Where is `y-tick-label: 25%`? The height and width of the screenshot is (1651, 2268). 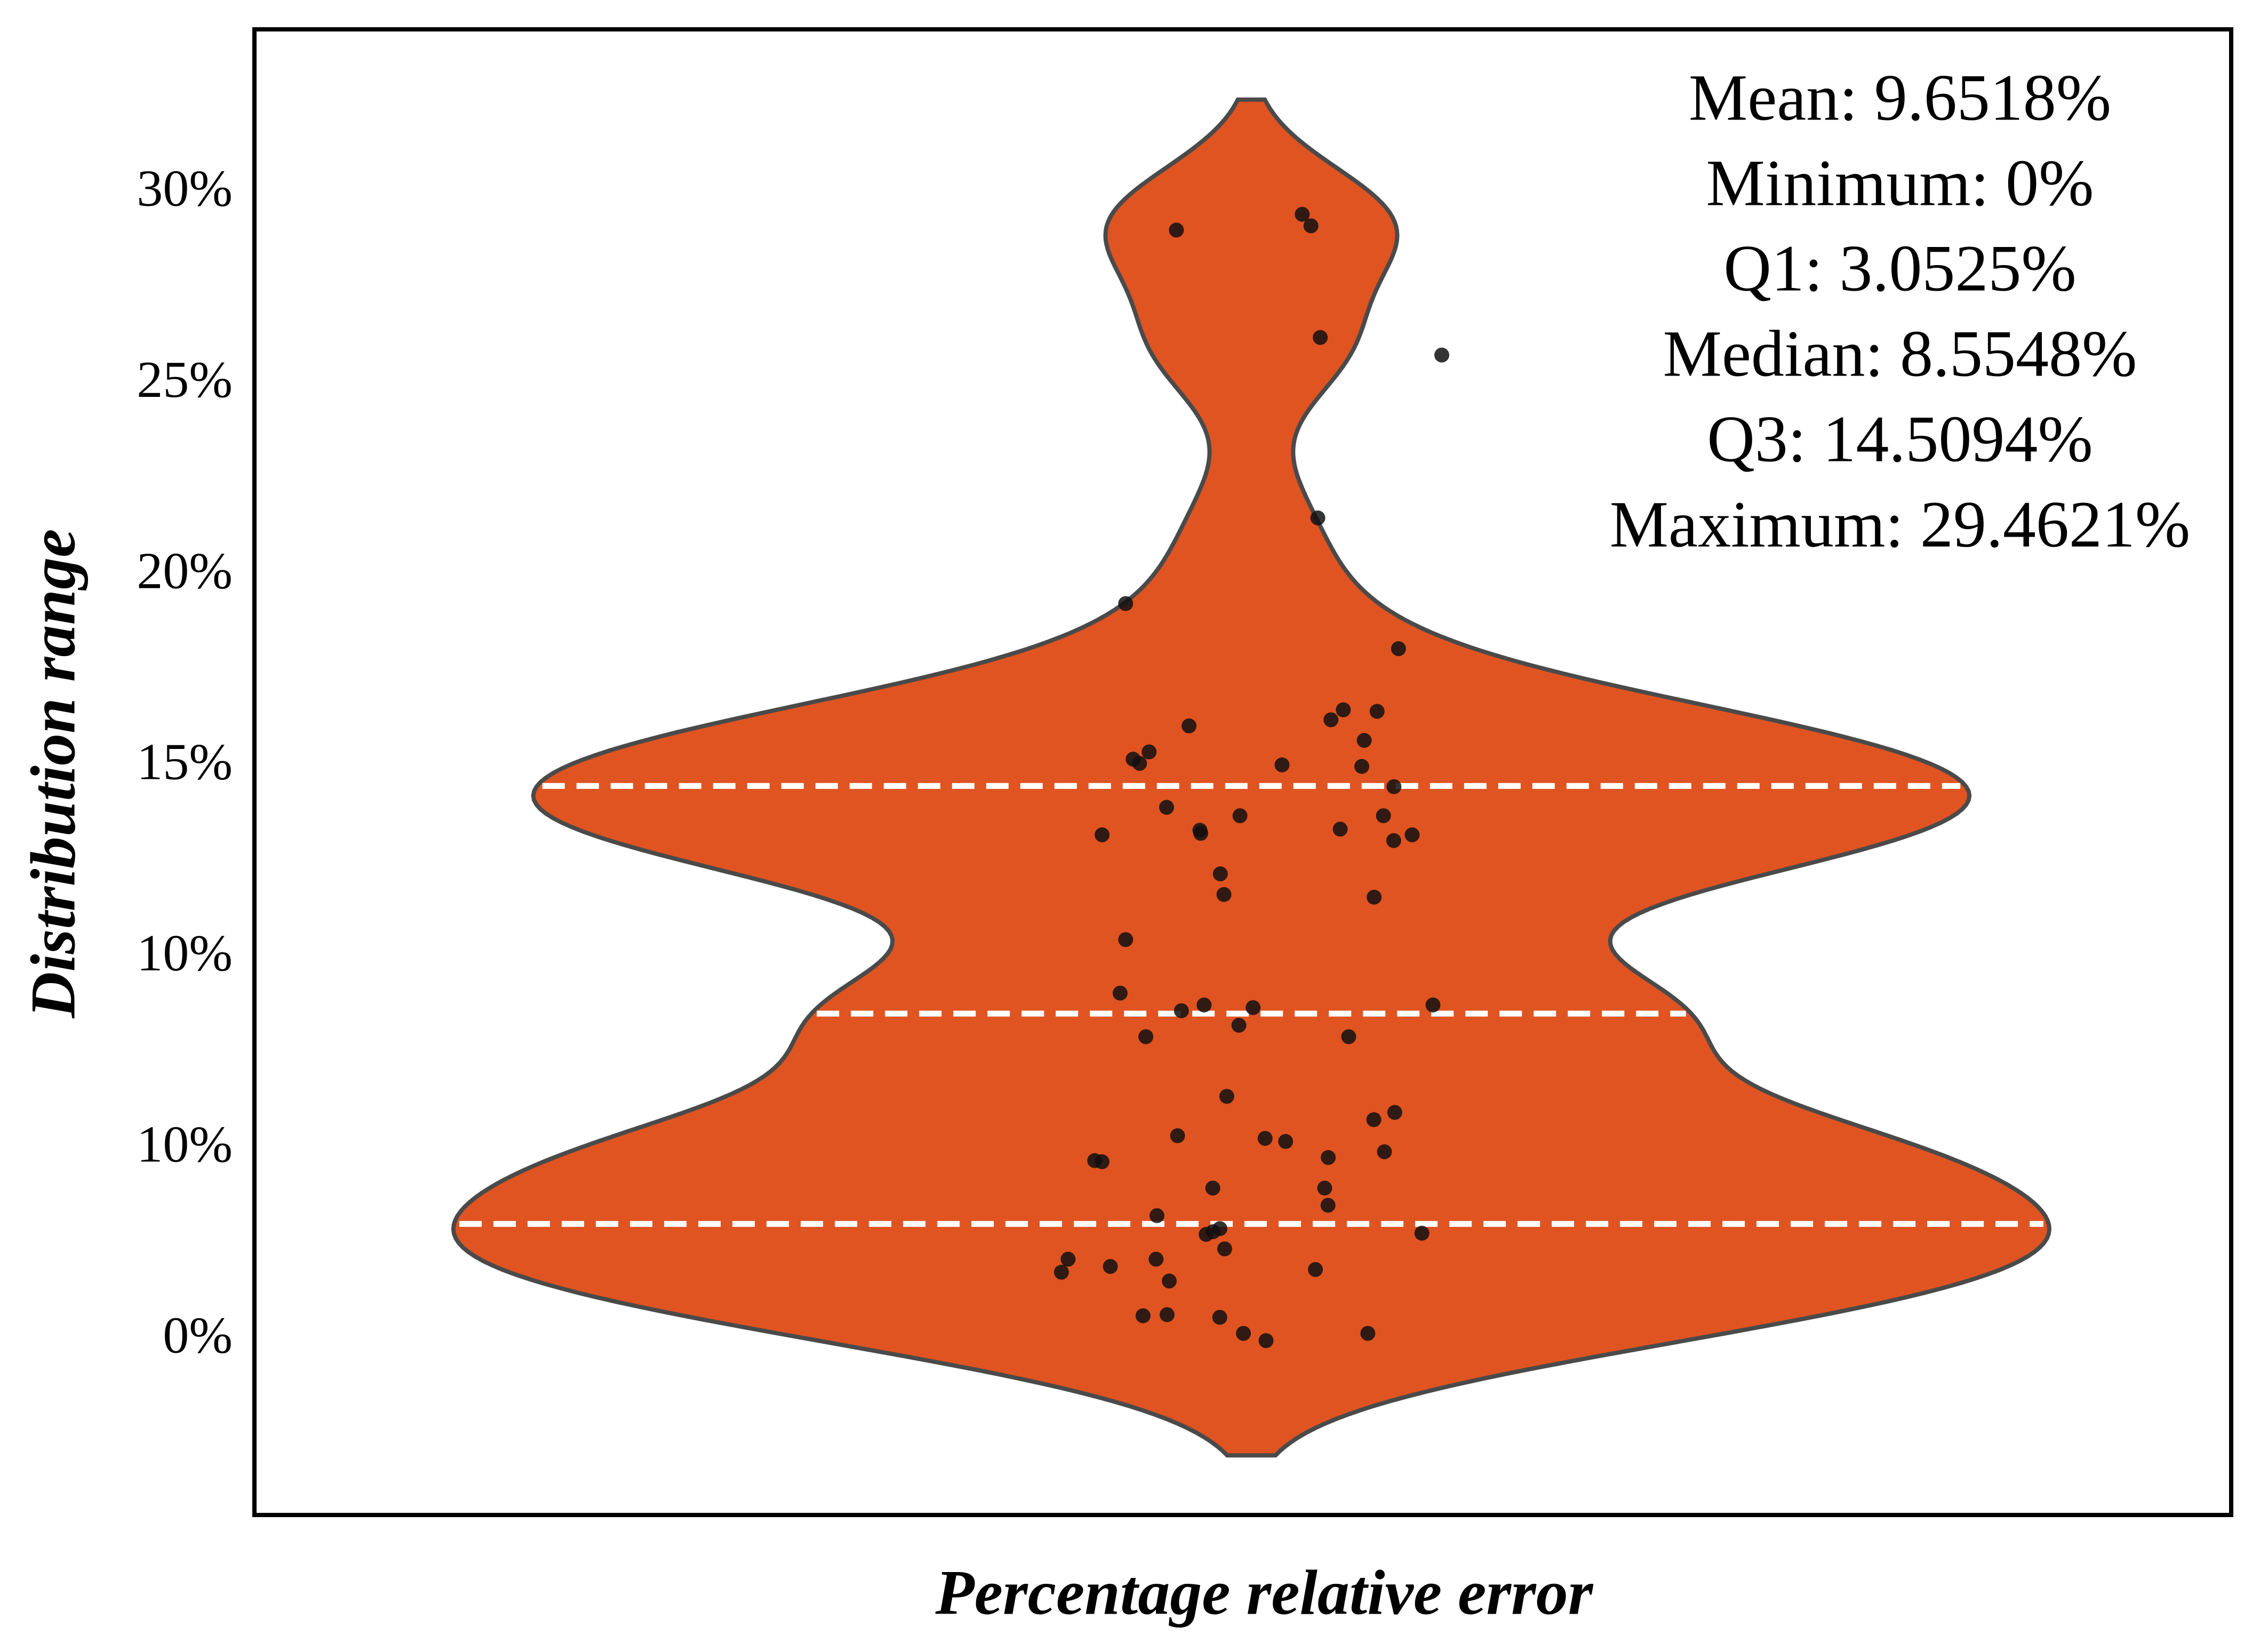
y-tick-label: 25% is located at coordinates (185, 380).